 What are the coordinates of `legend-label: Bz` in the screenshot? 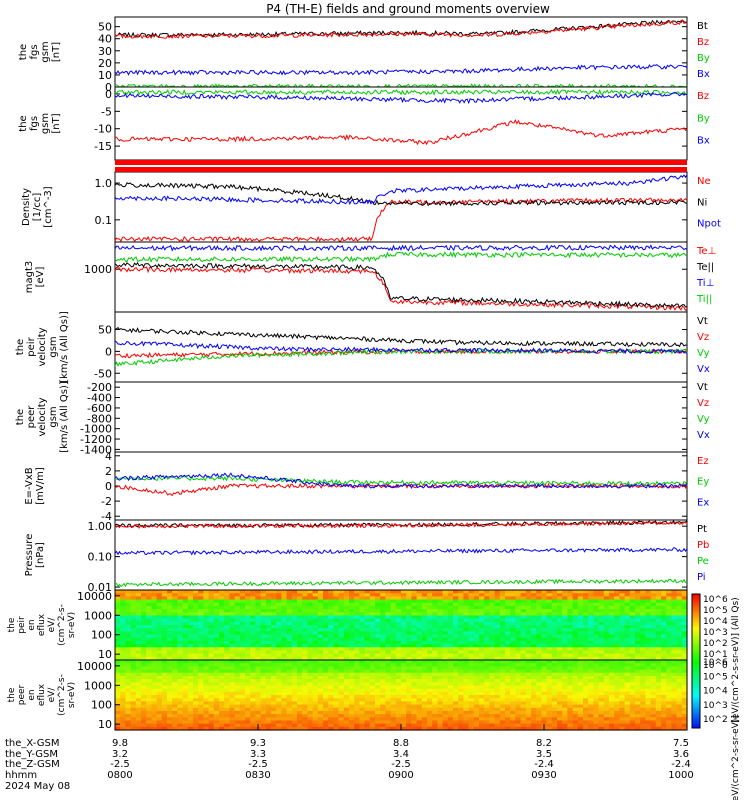 It's located at (703, 42).